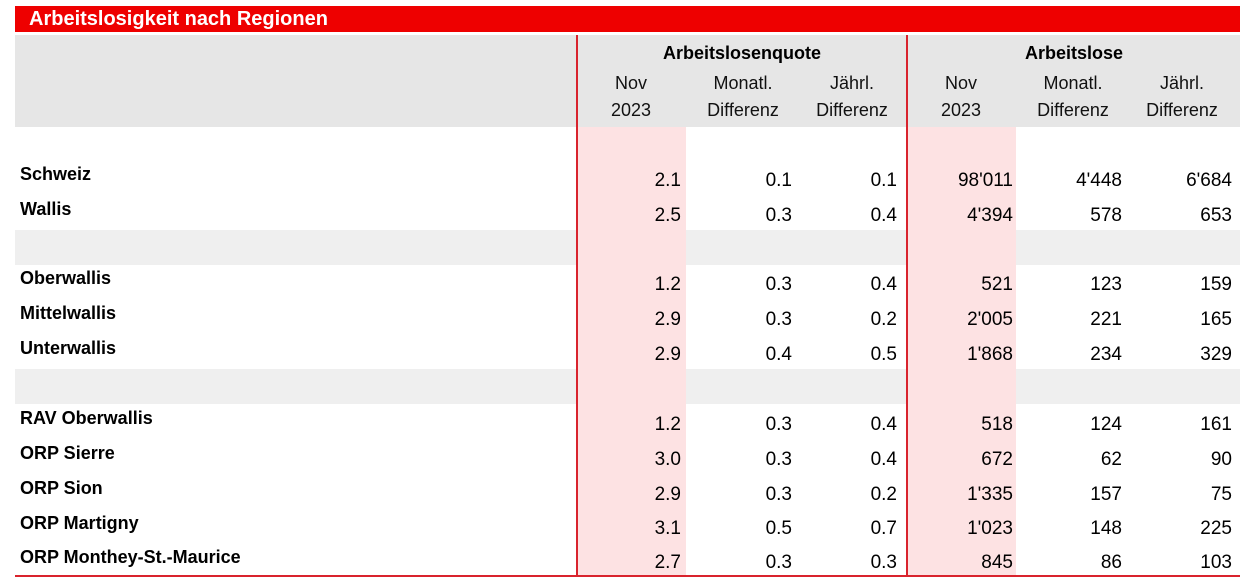 The width and height of the screenshot is (1247, 587). What do you see at coordinates (1221, 494) in the screenshot?
I see `cell-arbeitslose-jaehrl: 75` at bounding box center [1221, 494].